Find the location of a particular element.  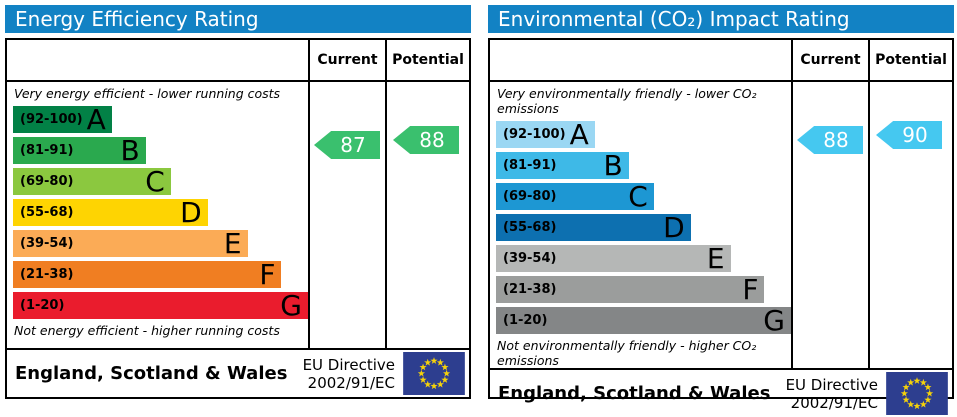

potential-rating-arrow: 90 is located at coordinates (909, 135).